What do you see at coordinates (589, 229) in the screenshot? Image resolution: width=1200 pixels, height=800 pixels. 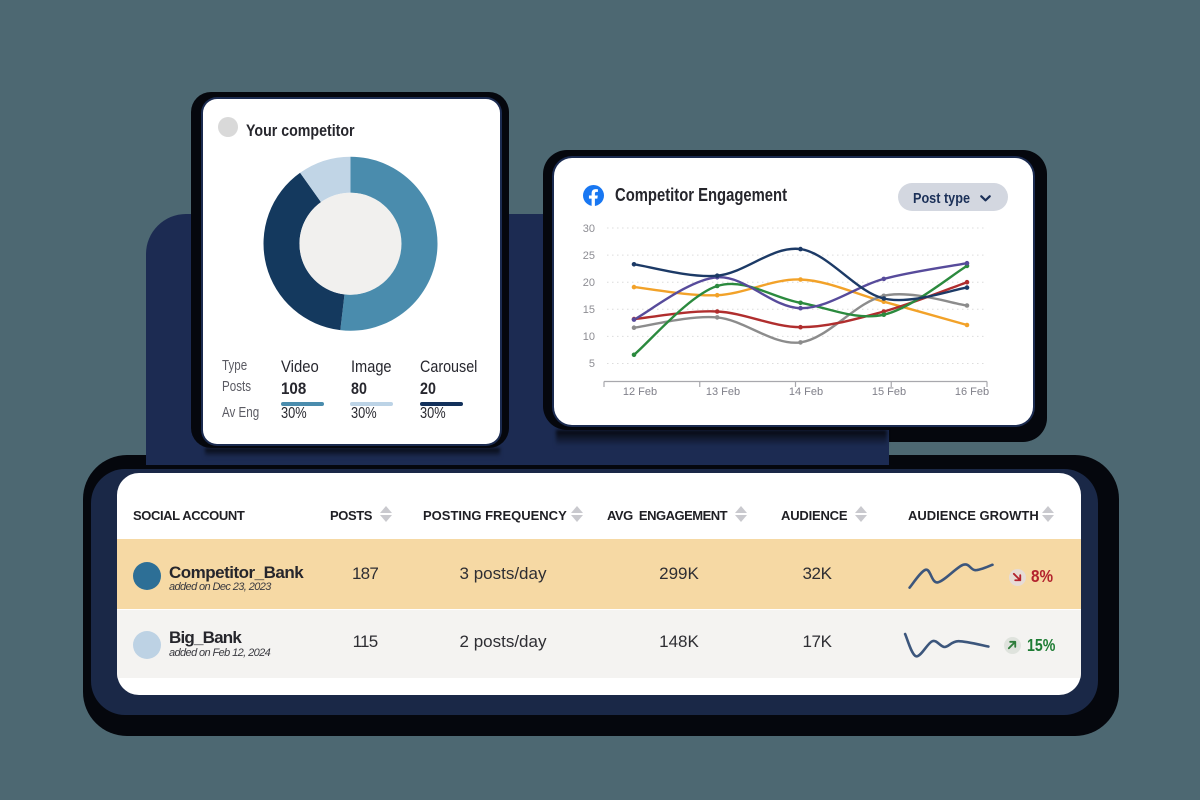 I see `svg-text: 30` at bounding box center [589, 229].